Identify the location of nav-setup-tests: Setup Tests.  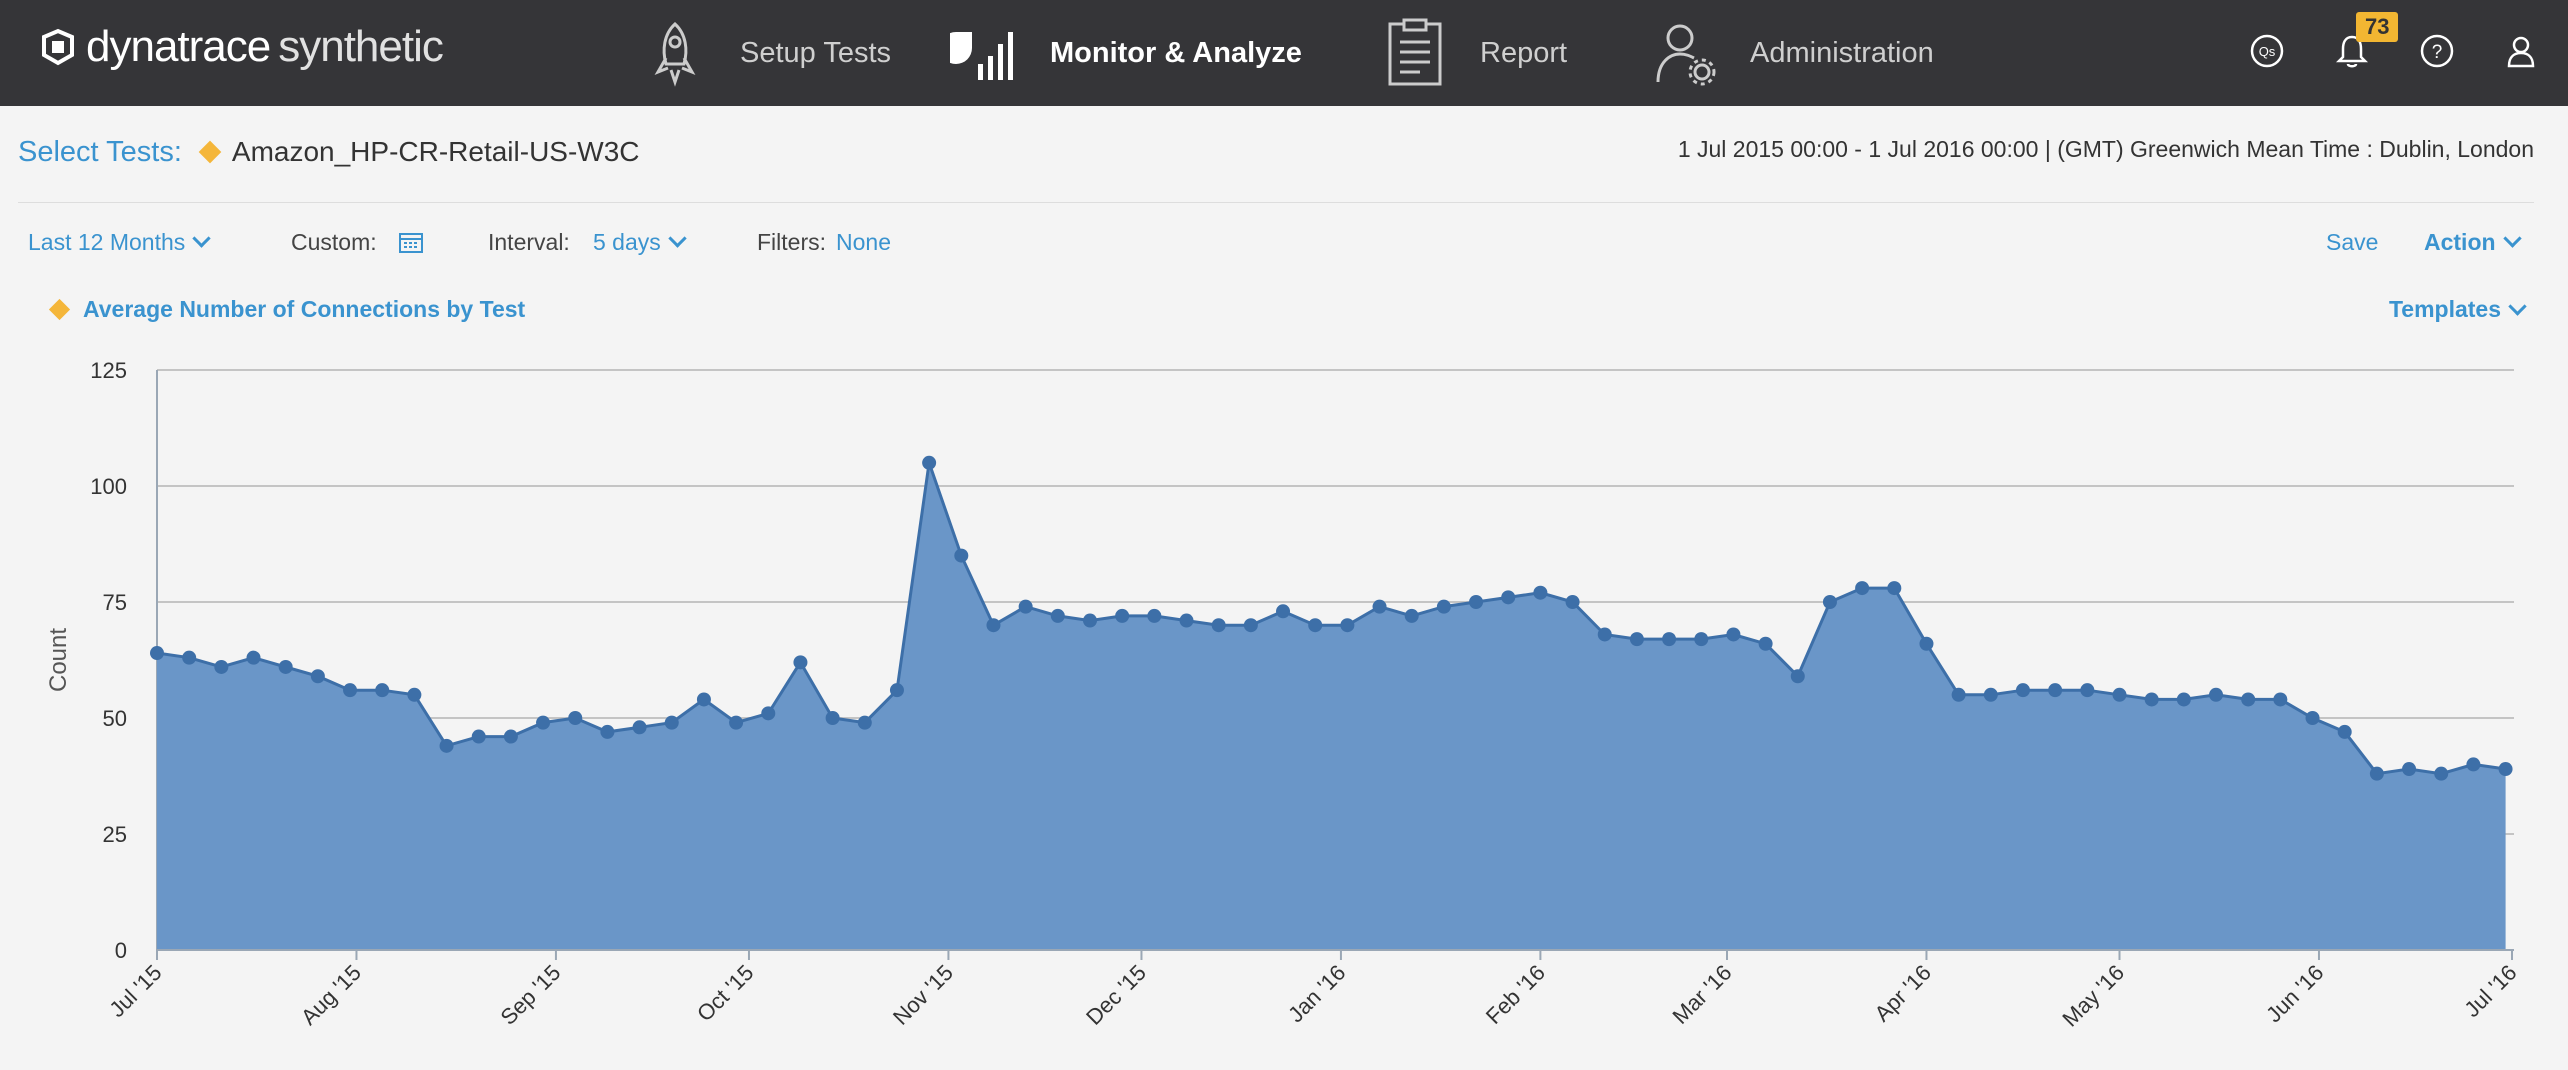
(765, 53).